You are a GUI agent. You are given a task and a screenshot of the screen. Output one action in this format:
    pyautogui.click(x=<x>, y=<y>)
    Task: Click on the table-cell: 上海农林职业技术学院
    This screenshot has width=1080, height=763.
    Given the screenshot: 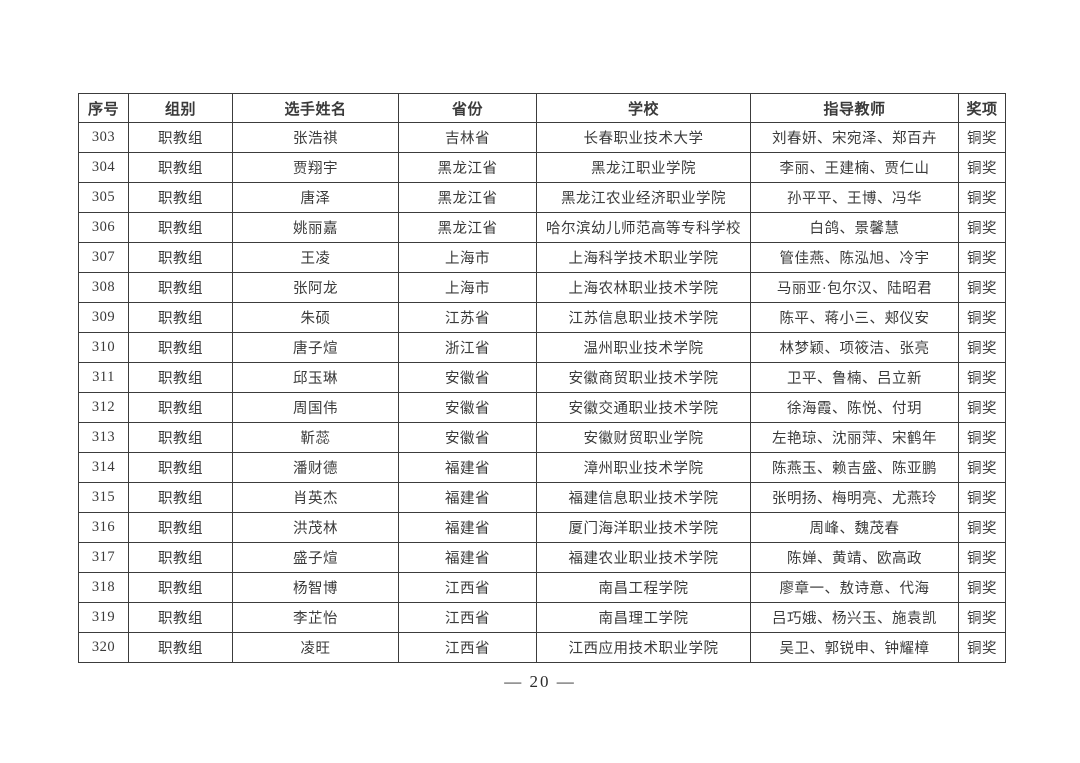 What is the action you would take?
    pyautogui.click(x=643, y=287)
    